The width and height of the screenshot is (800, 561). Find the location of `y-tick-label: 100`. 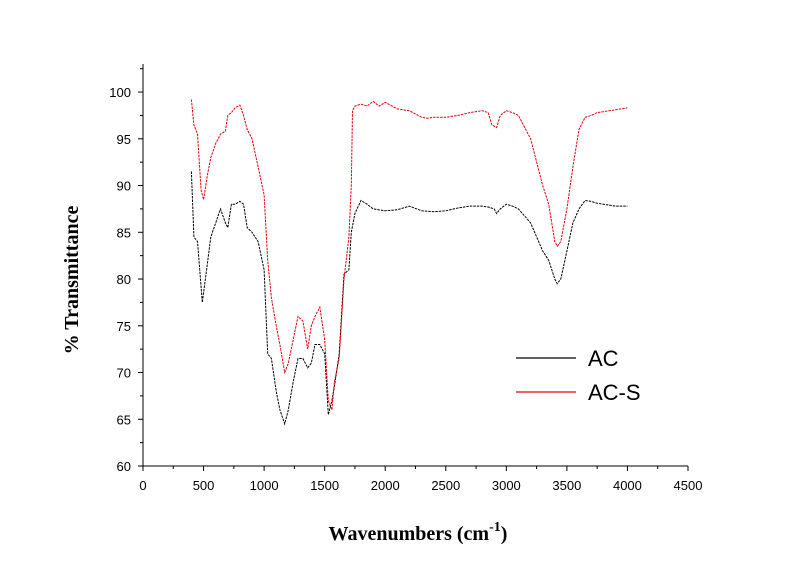

y-tick-label: 100 is located at coordinates (120, 92).